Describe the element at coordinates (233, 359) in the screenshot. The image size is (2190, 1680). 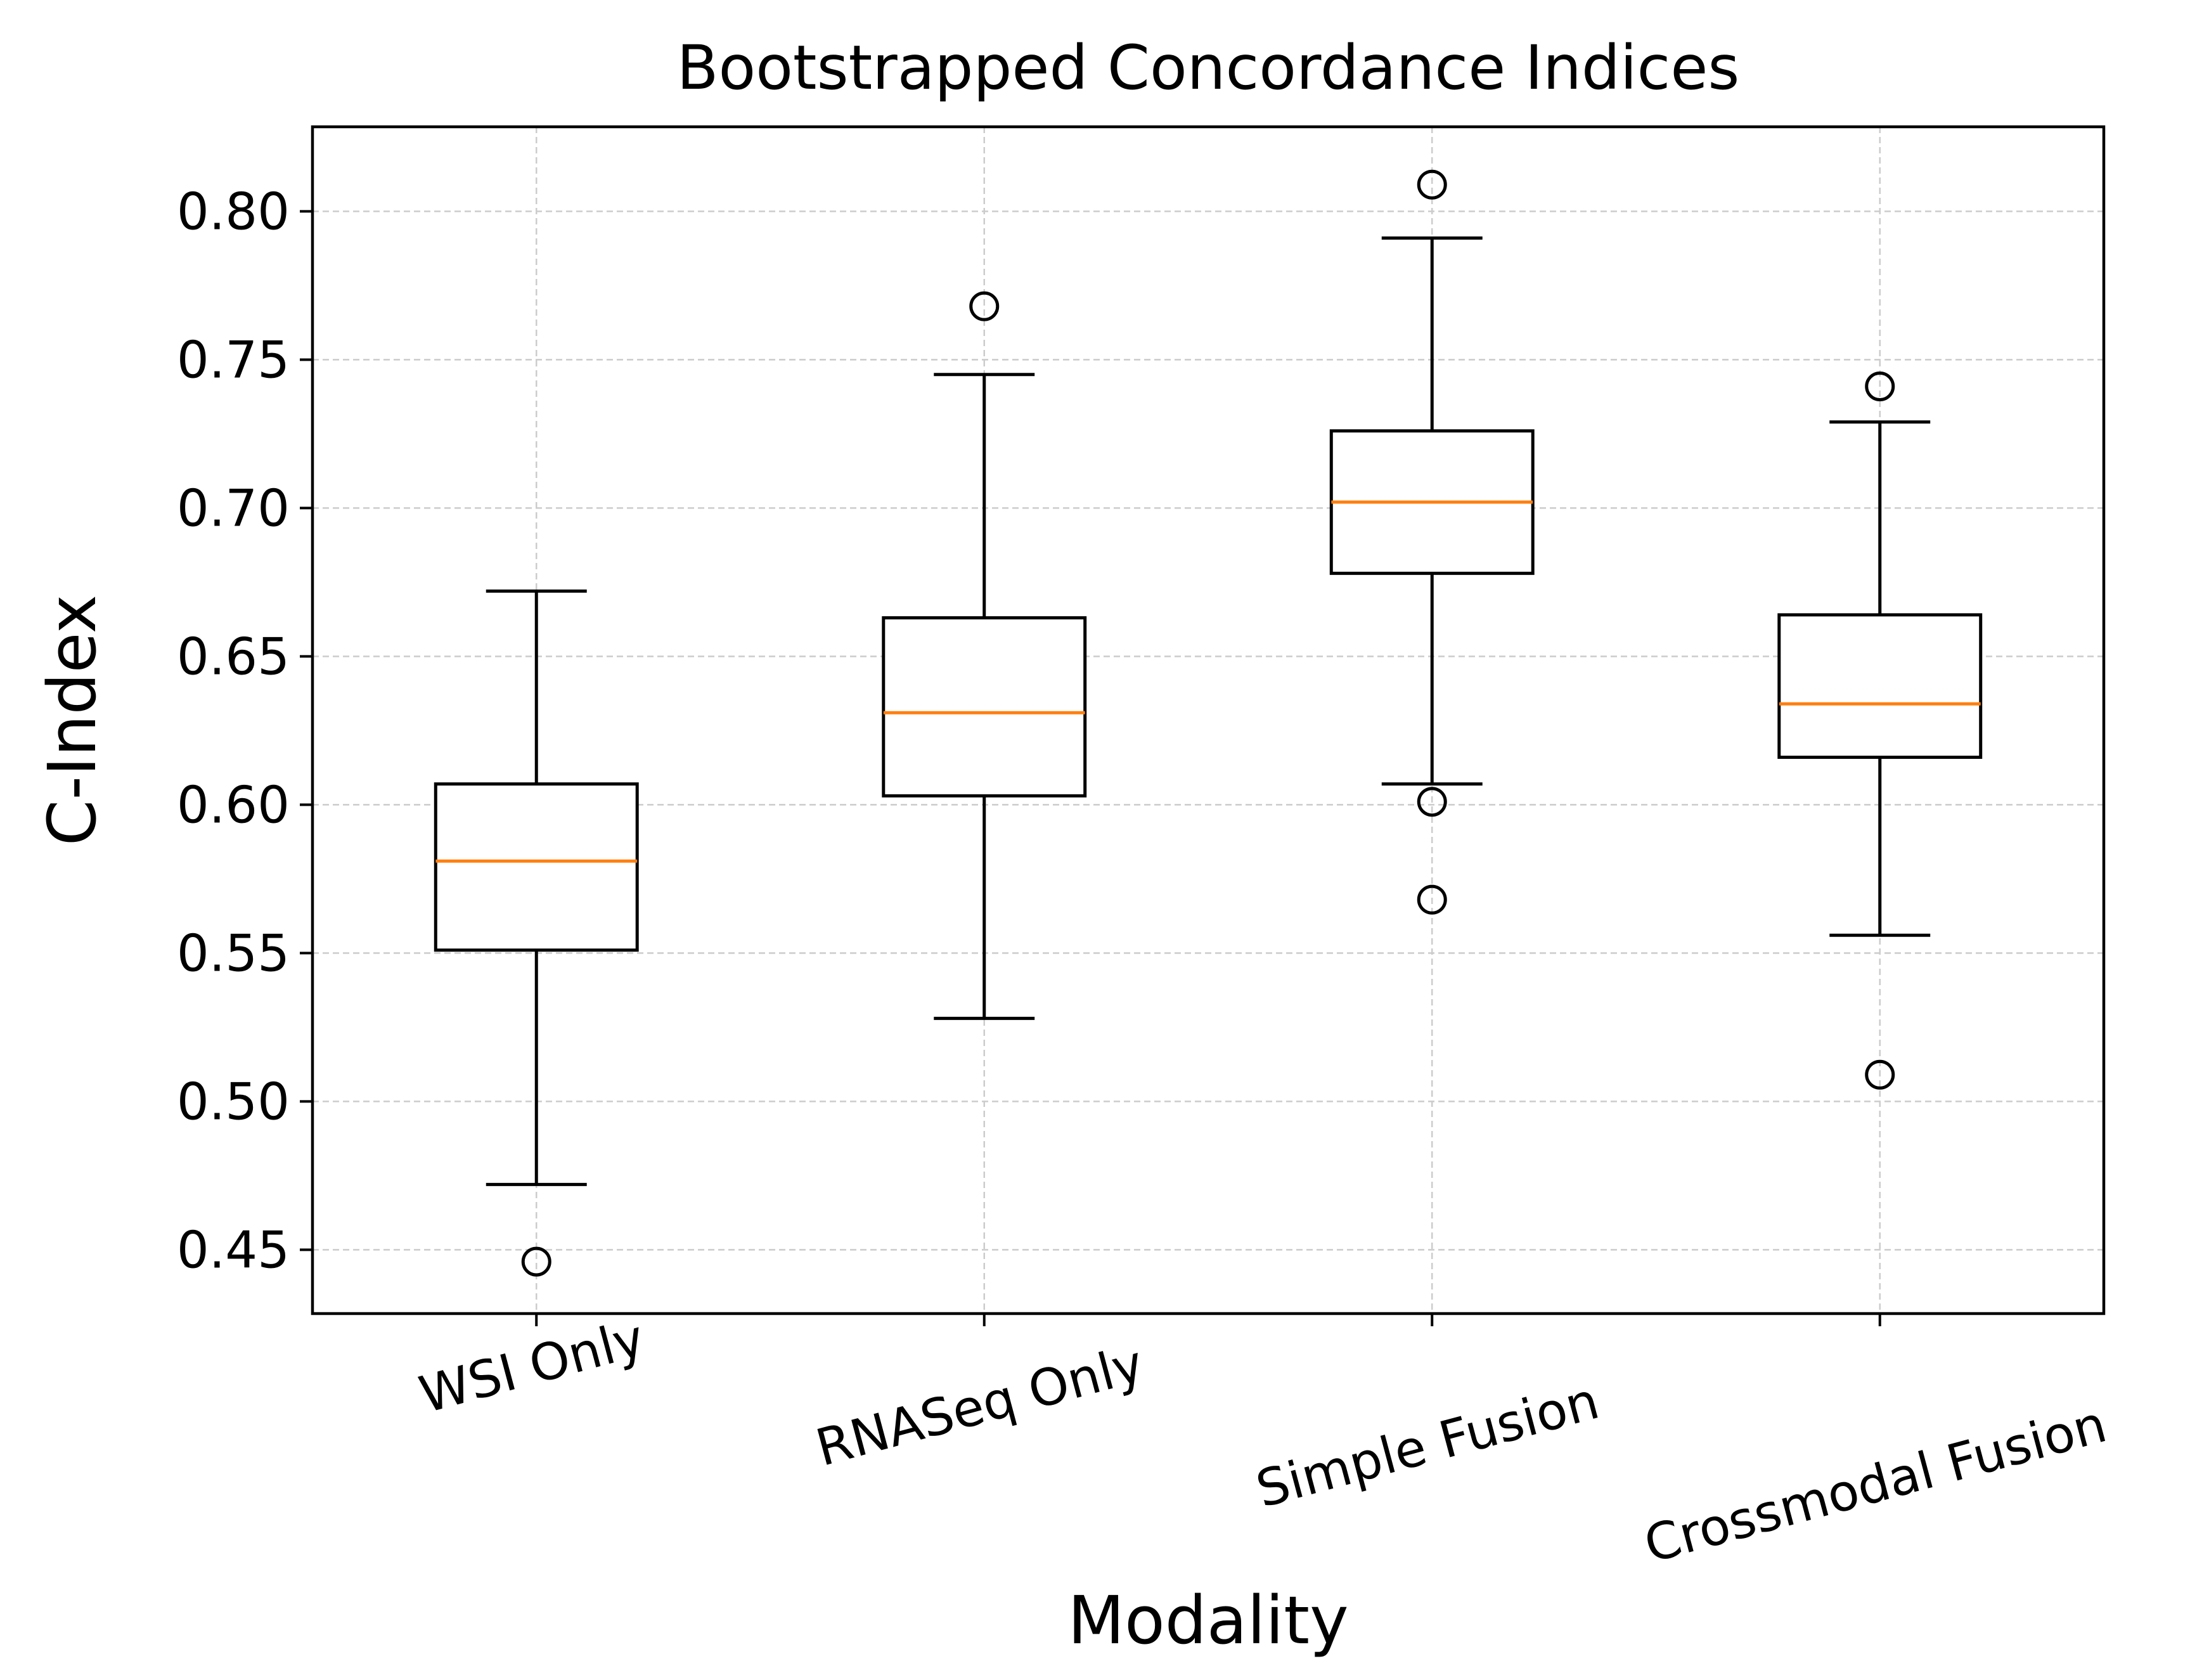
I see `y-tick-label: 0.75` at that location.